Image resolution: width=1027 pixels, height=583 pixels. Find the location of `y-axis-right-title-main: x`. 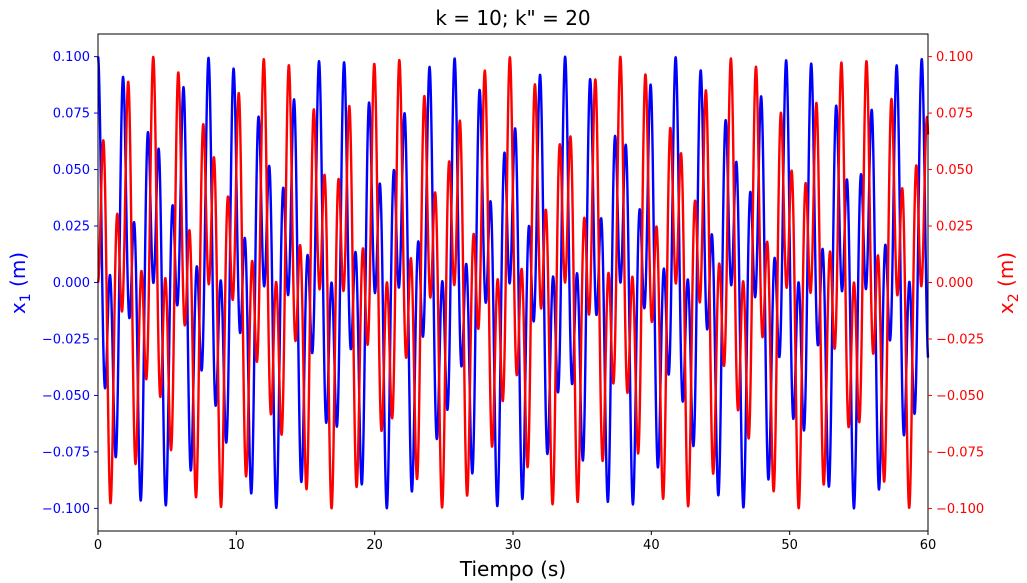

y-axis-right-title-main: x is located at coordinates (1006, 308).